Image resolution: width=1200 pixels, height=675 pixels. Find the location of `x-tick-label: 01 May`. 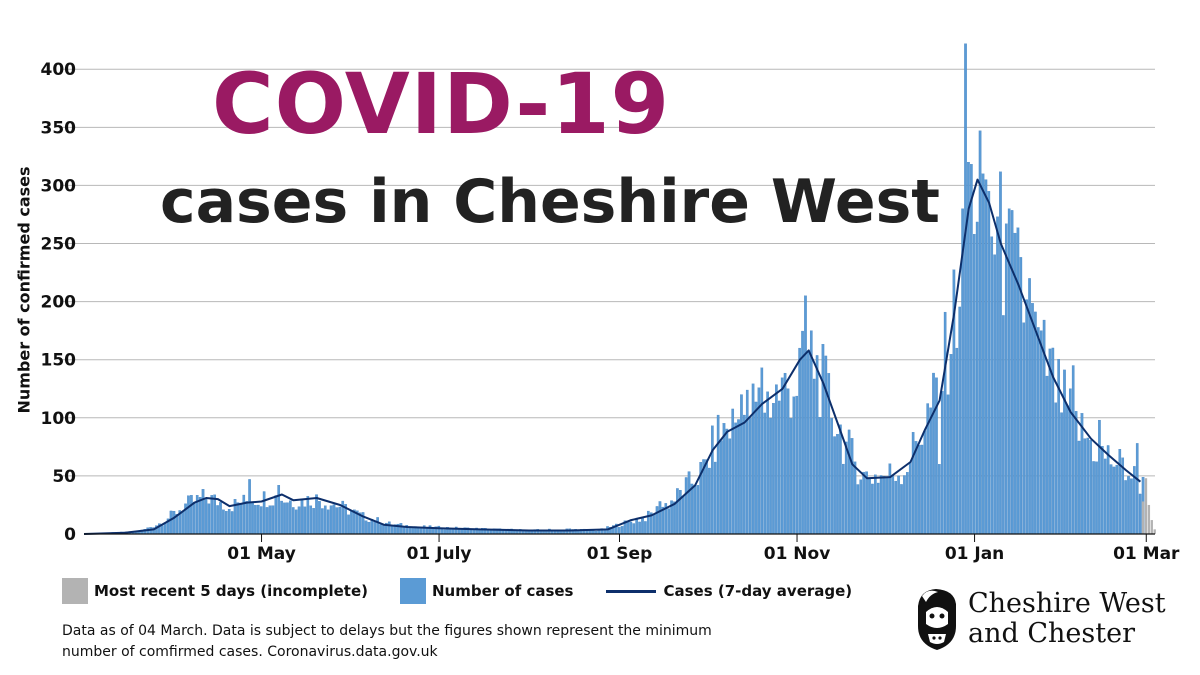

x-tick-label: 01 May is located at coordinates (261, 554).